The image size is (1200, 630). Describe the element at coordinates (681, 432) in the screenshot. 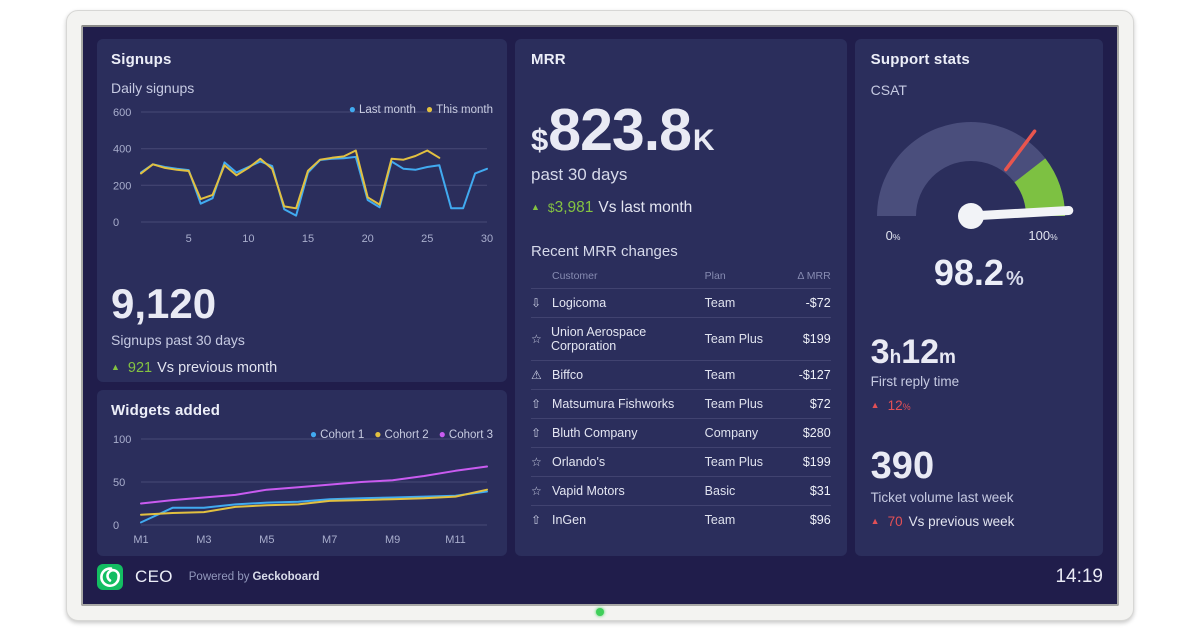

I see `table-row: ⇧ Bluth Company Company $280` at that location.